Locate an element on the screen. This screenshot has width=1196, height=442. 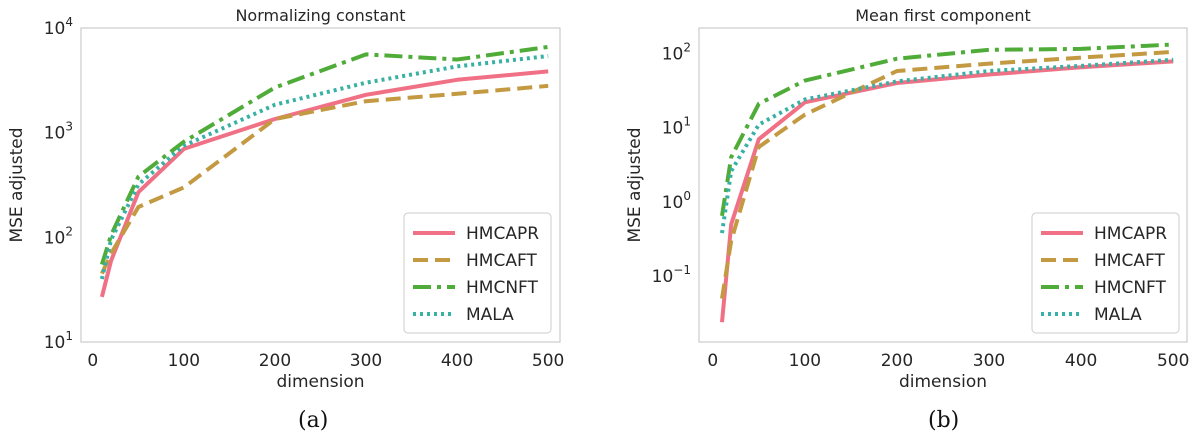
y-tick-exponent: 4 is located at coordinates (69, 22).